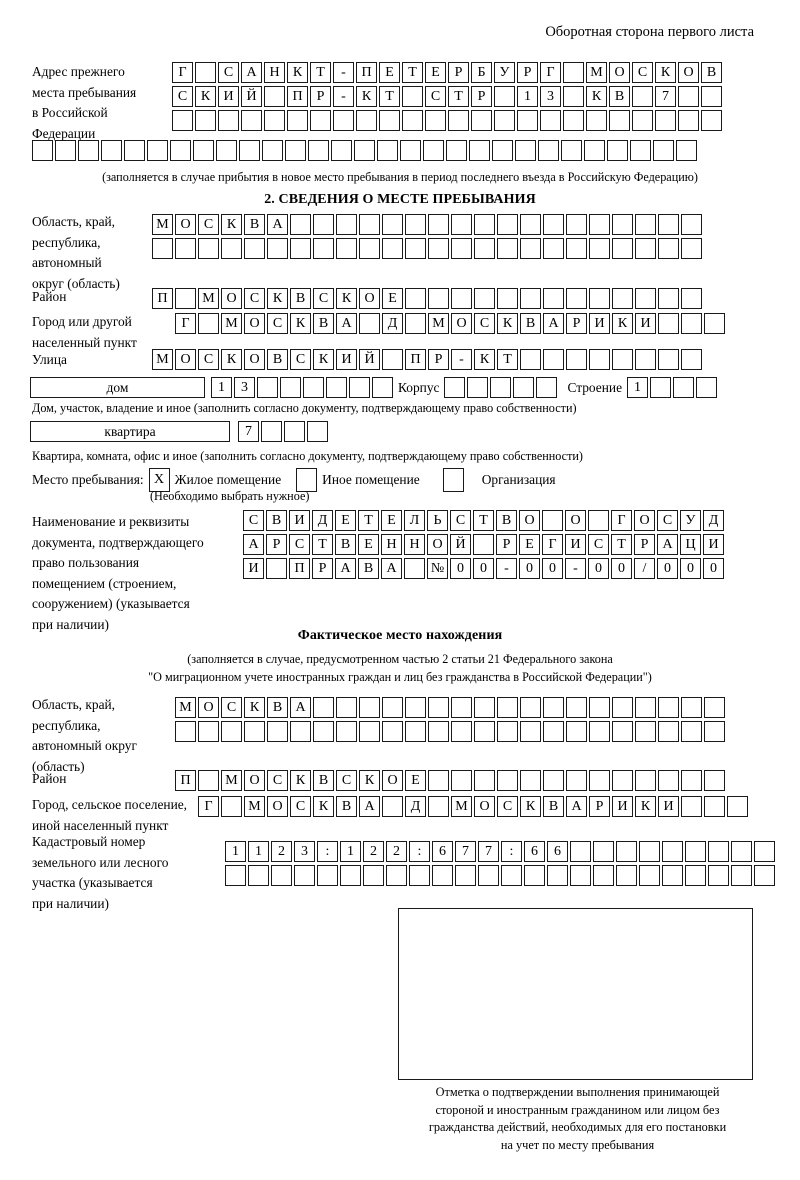 The width and height of the screenshot is (800, 1180). I want to click on checkbox-inoe, so click(307, 480).